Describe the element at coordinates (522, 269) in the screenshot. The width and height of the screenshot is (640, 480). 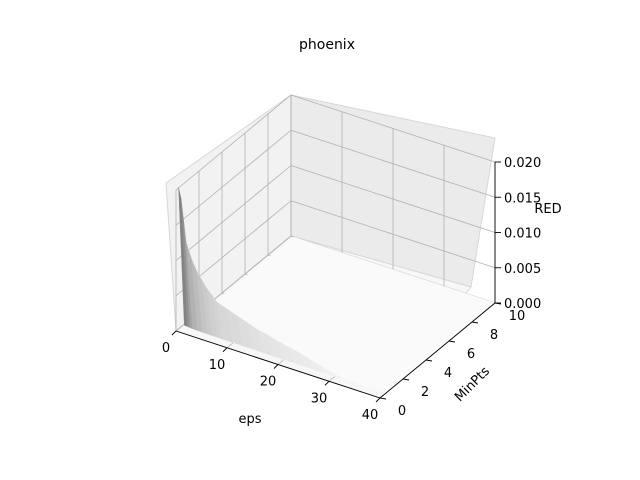
I see `red-tick-label-1: 0.005` at that location.